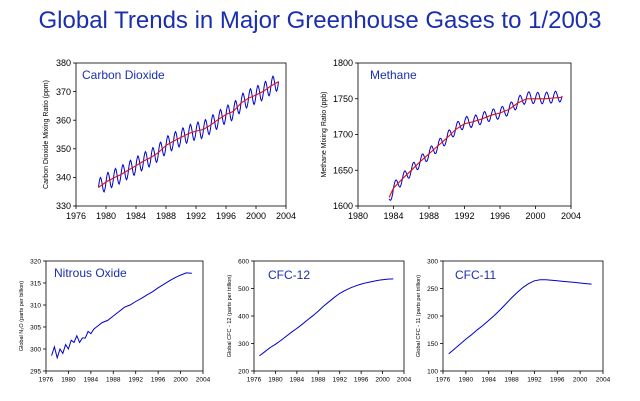  What do you see at coordinates (123, 75) in the screenshot?
I see `panel-title: Carbon Dioxide` at bounding box center [123, 75].